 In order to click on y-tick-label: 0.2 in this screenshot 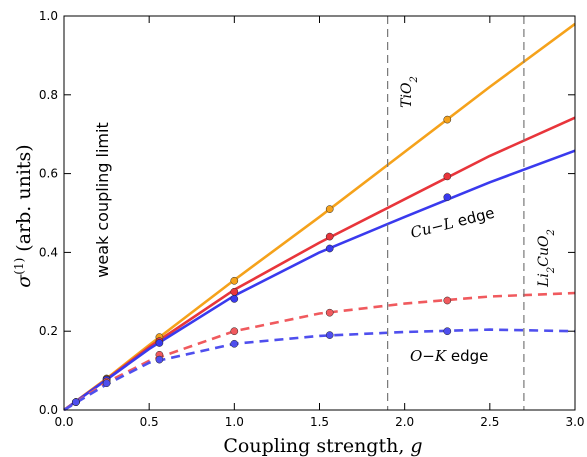, I will do `click(48, 331)`.